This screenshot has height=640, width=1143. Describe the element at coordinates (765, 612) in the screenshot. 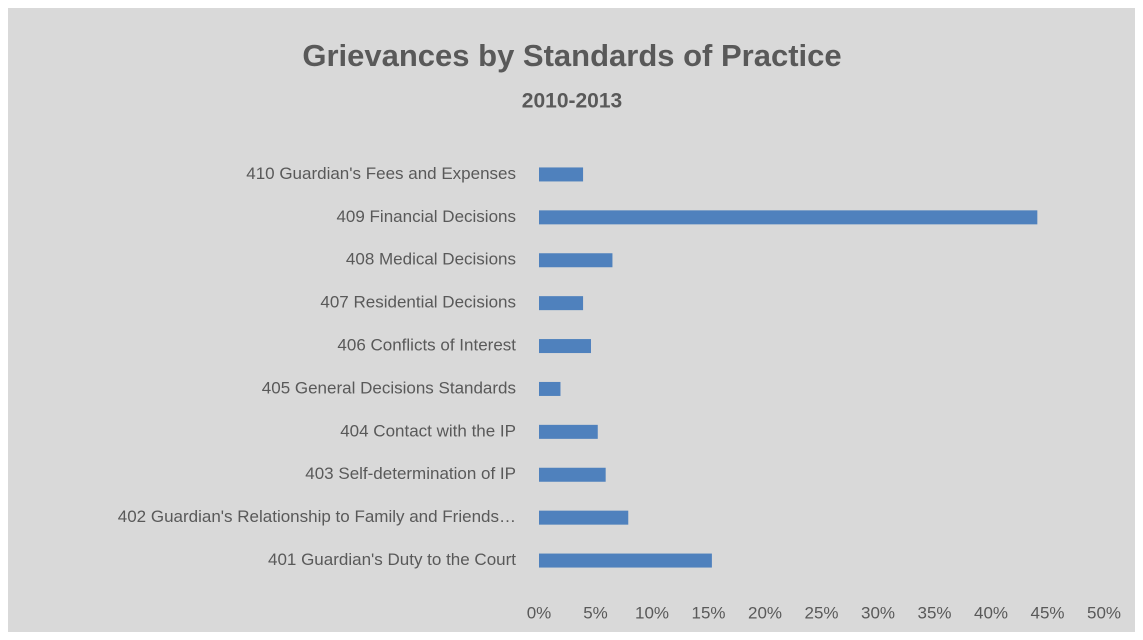

I see `x-tick-label: 20%` at that location.